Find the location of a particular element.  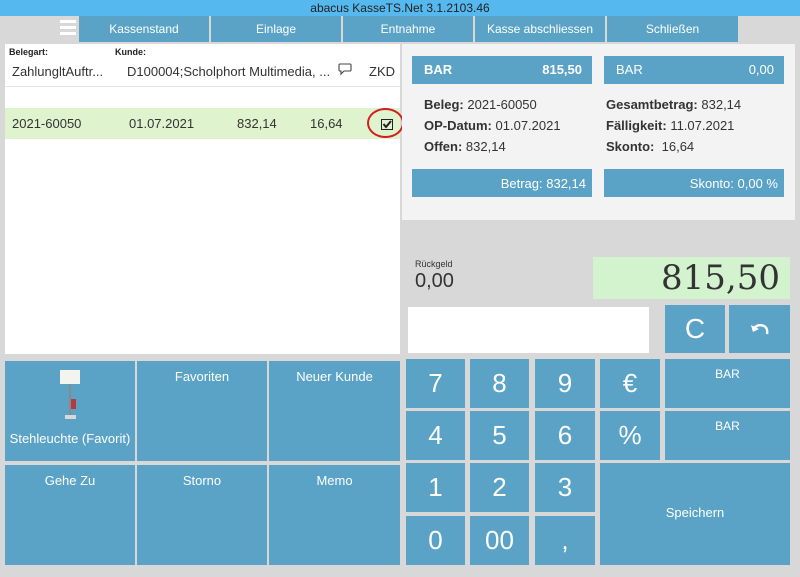

favorite-stehleuchte-tile: Stehleuchte (Favorit) is located at coordinates (70, 411).